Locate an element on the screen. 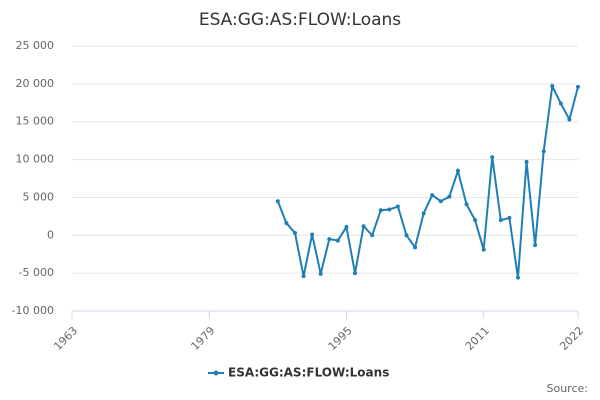  x-tick-label: 2011 is located at coordinates (477, 338).